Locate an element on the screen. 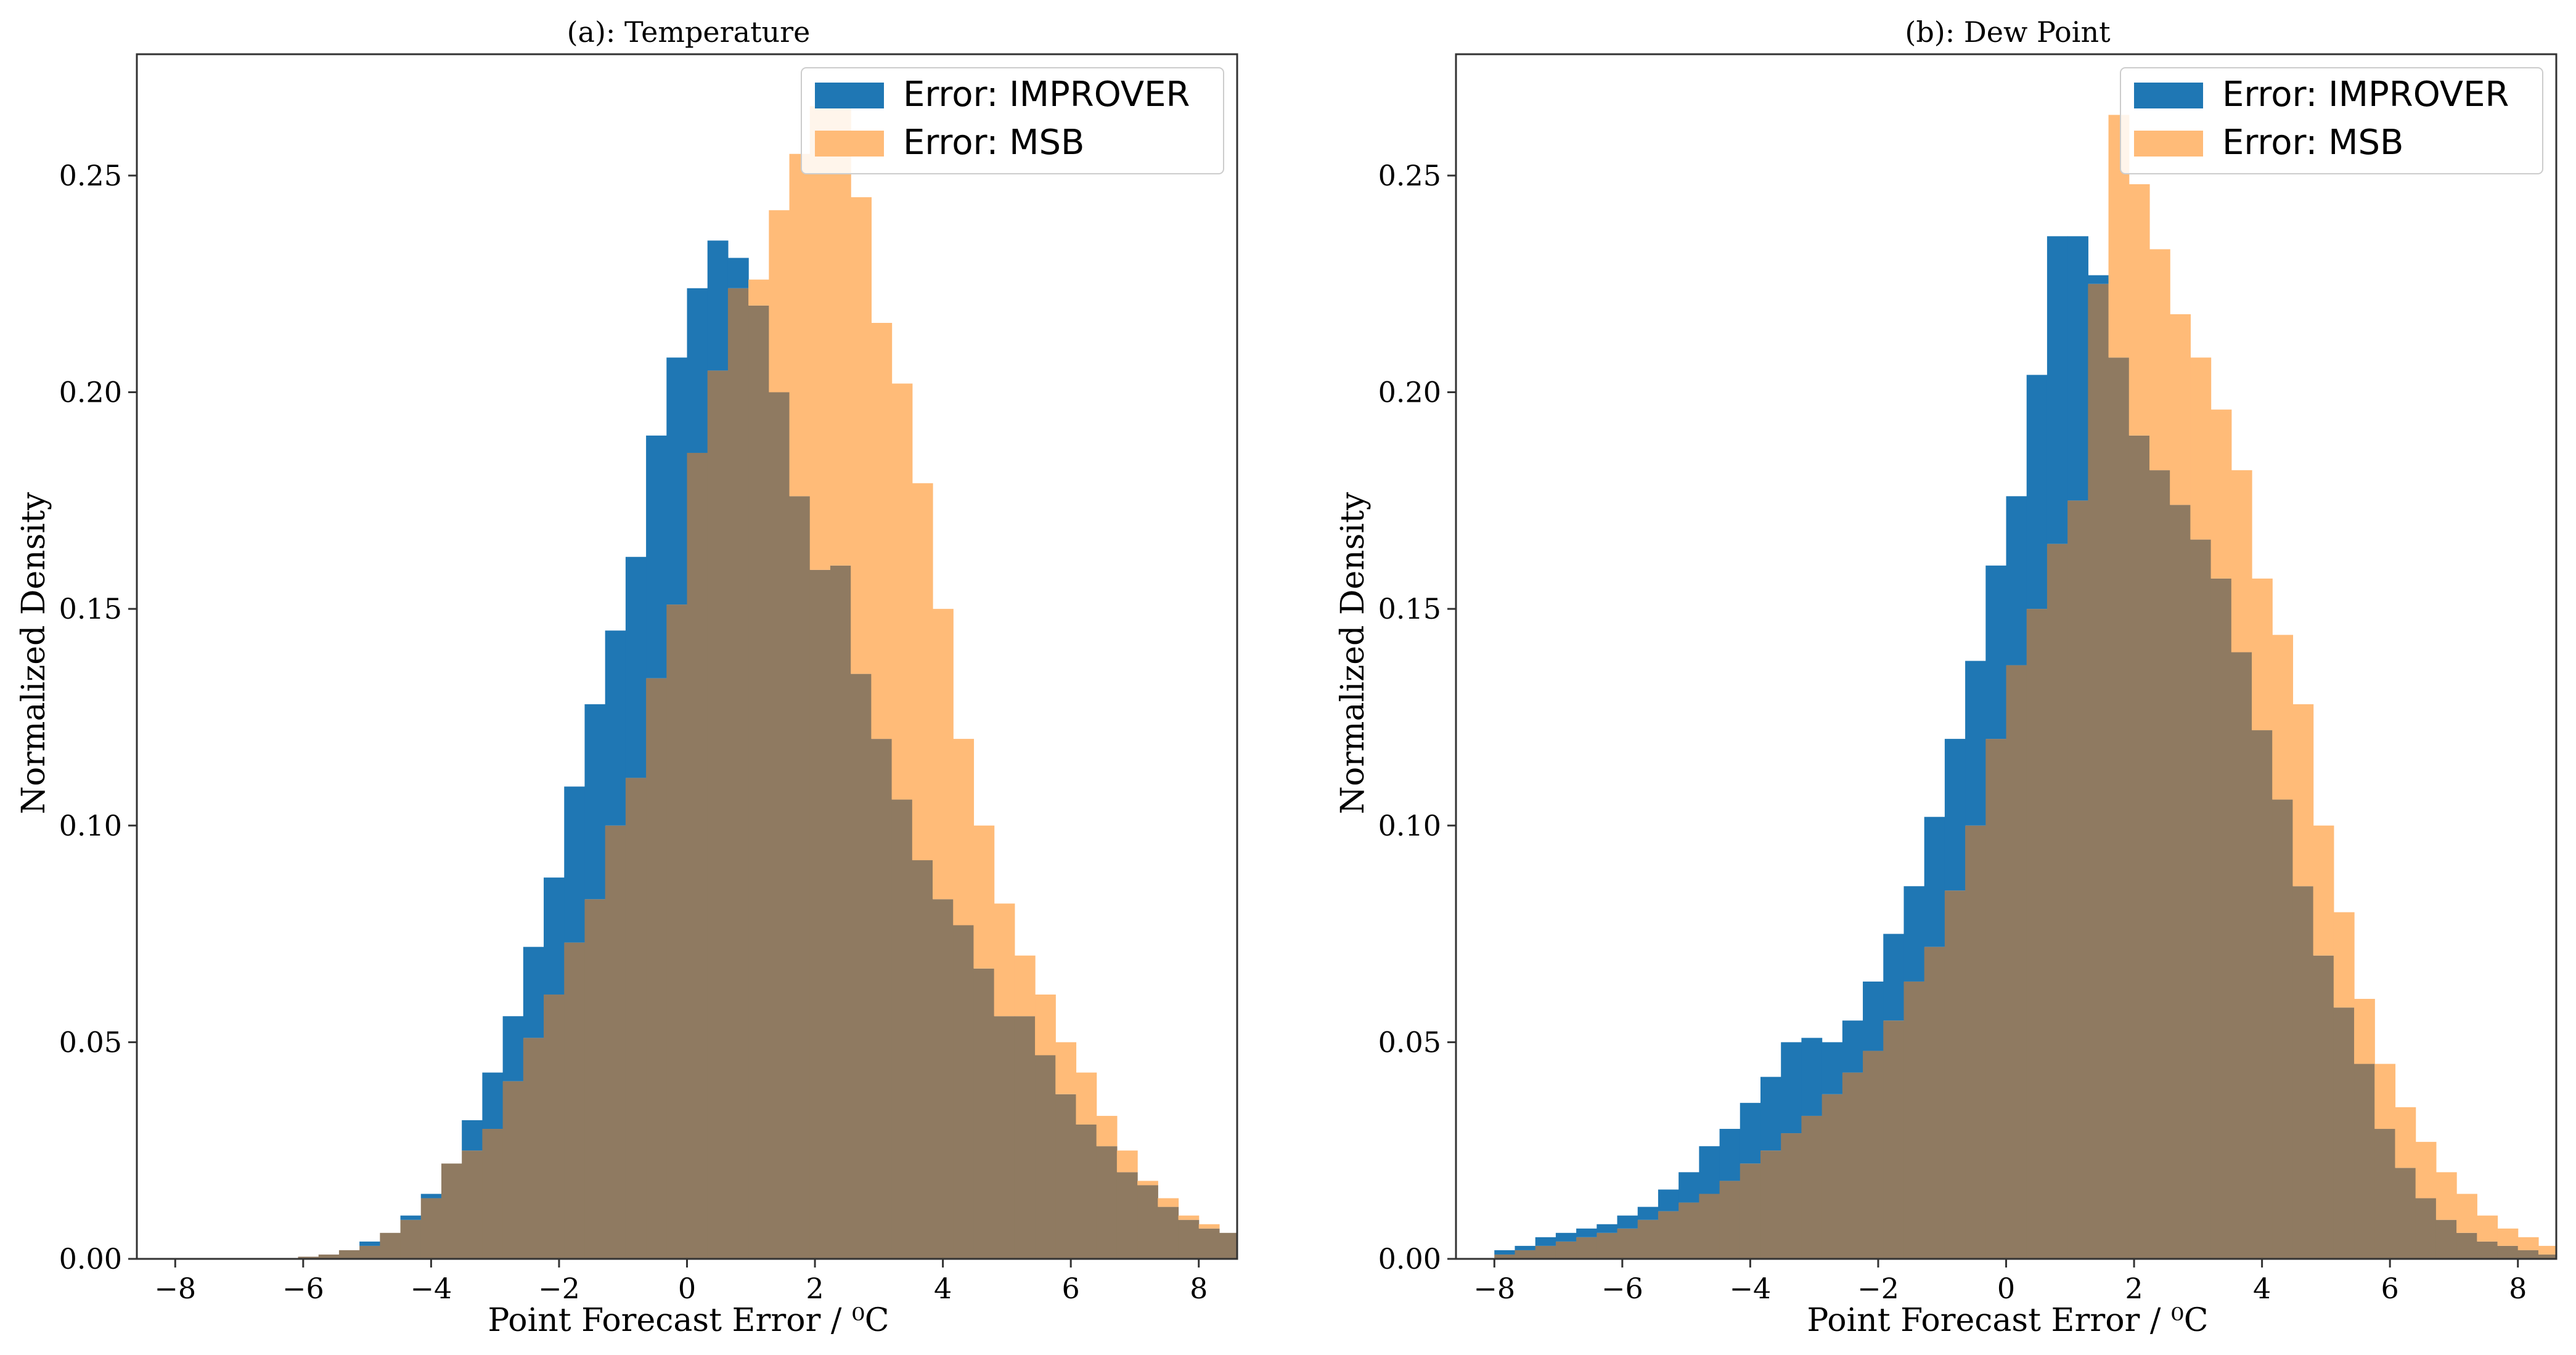 This screenshot has width=2576, height=1355. chart-title: (b): Dew Point is located at coordinates (2008, 32).